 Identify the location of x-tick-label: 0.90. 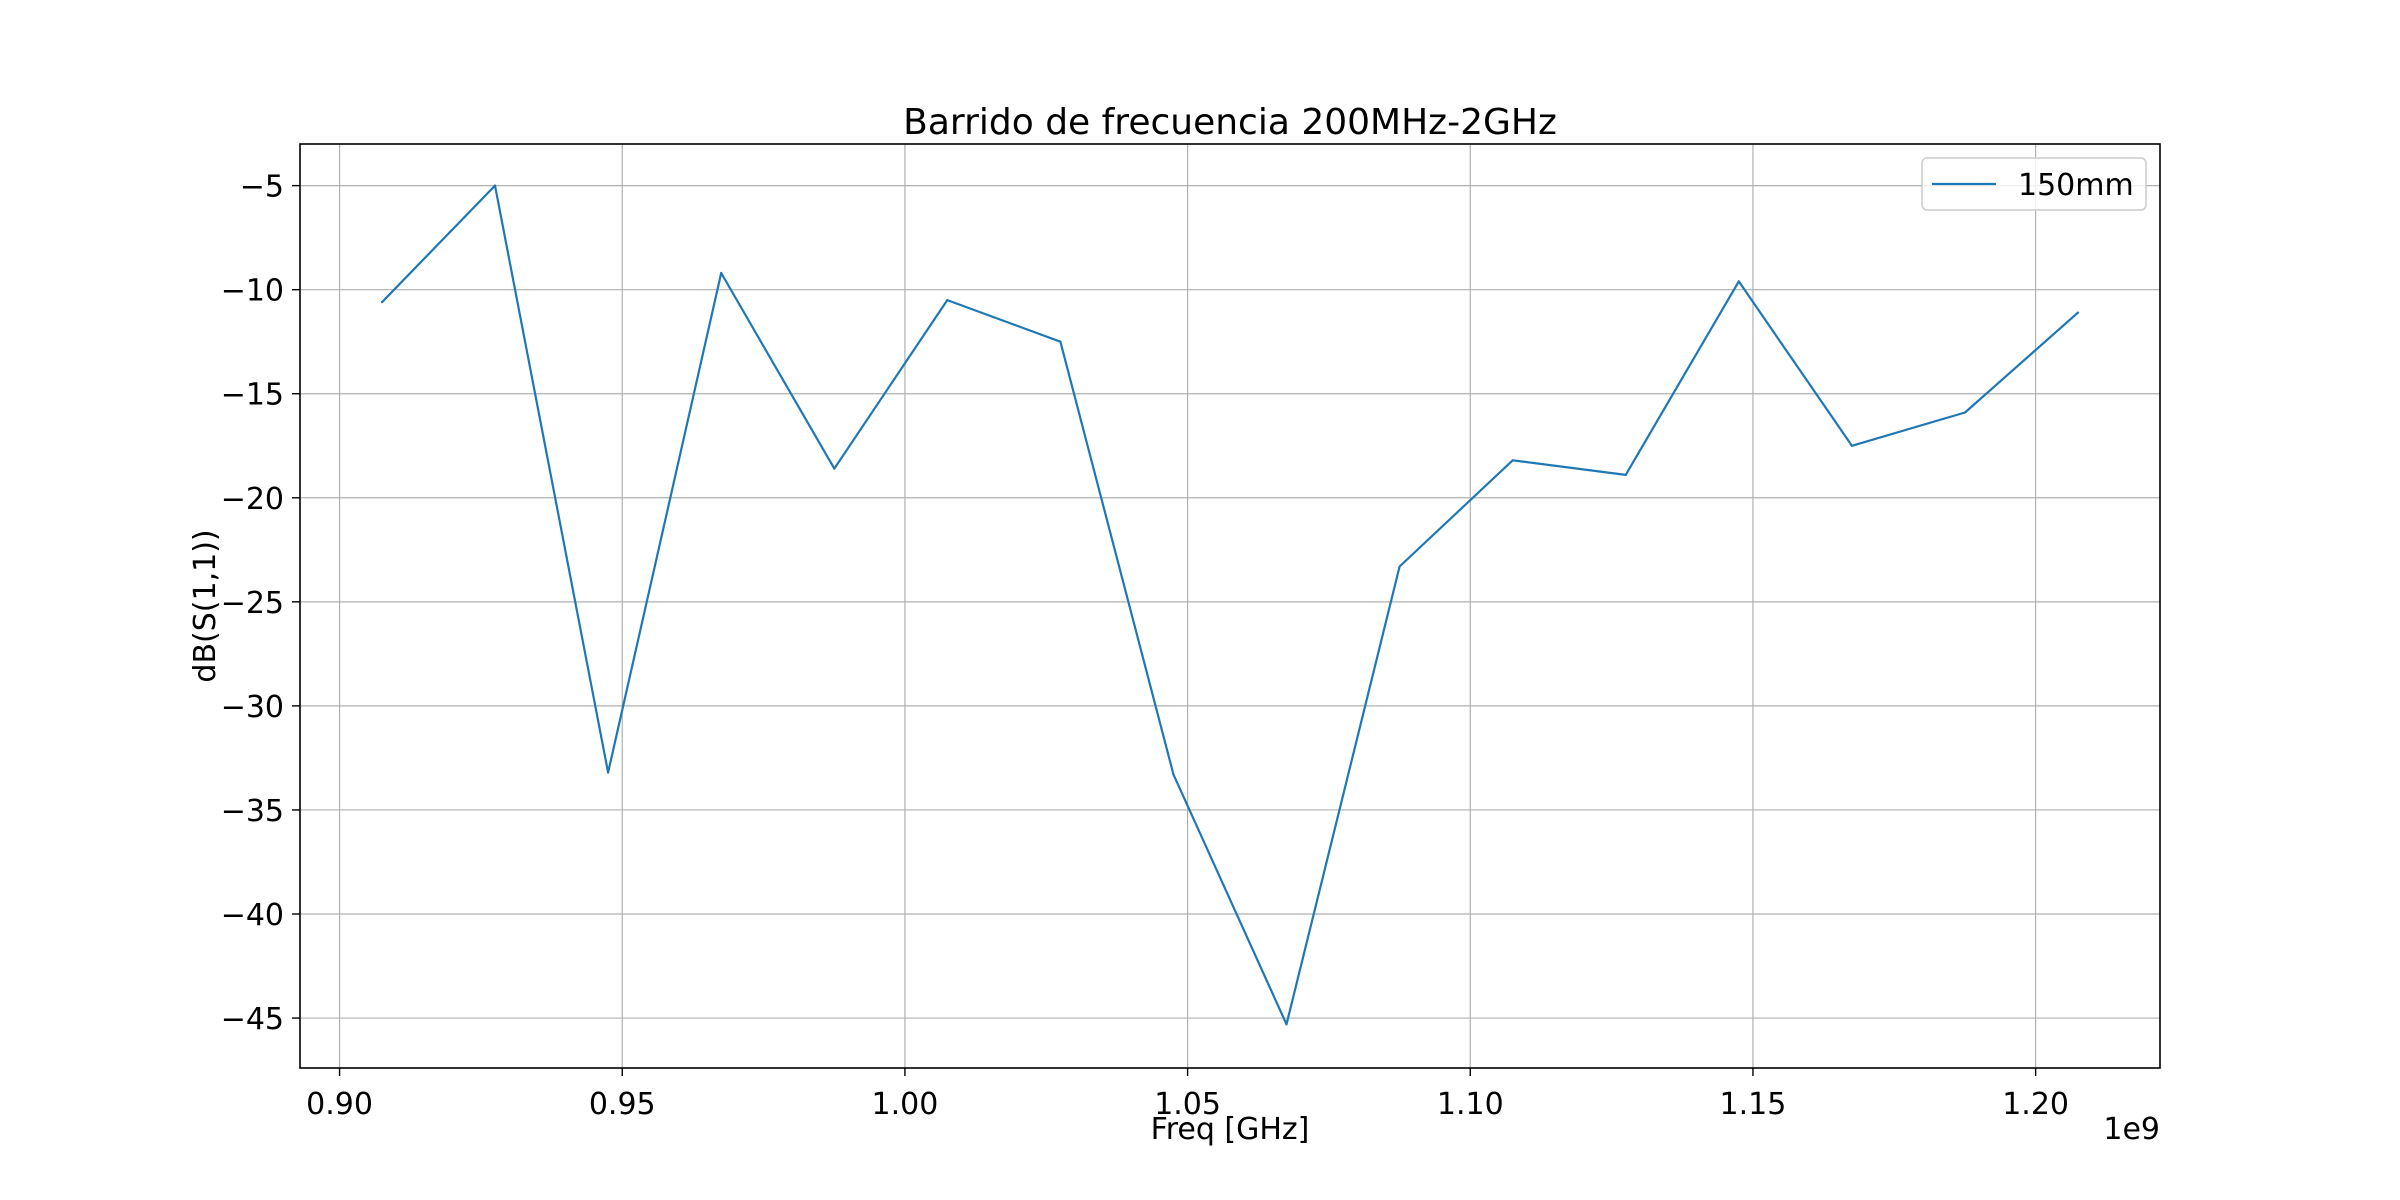
(339, 1104).